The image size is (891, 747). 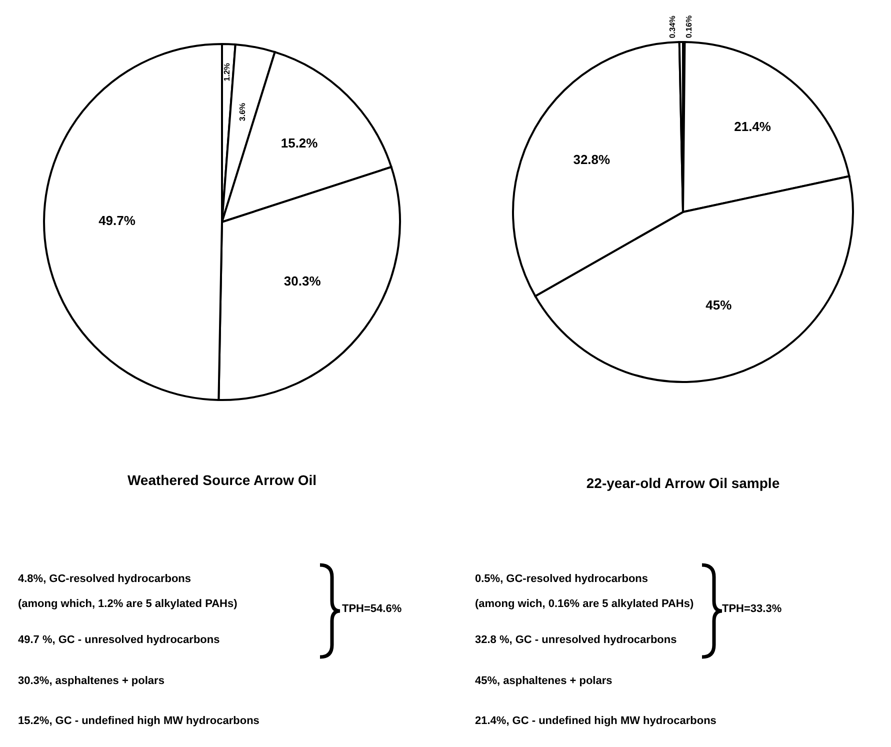 I want to click on text: 15.2%, GC - undefined high MW hydrocarbons, so click(x=139, y=721).